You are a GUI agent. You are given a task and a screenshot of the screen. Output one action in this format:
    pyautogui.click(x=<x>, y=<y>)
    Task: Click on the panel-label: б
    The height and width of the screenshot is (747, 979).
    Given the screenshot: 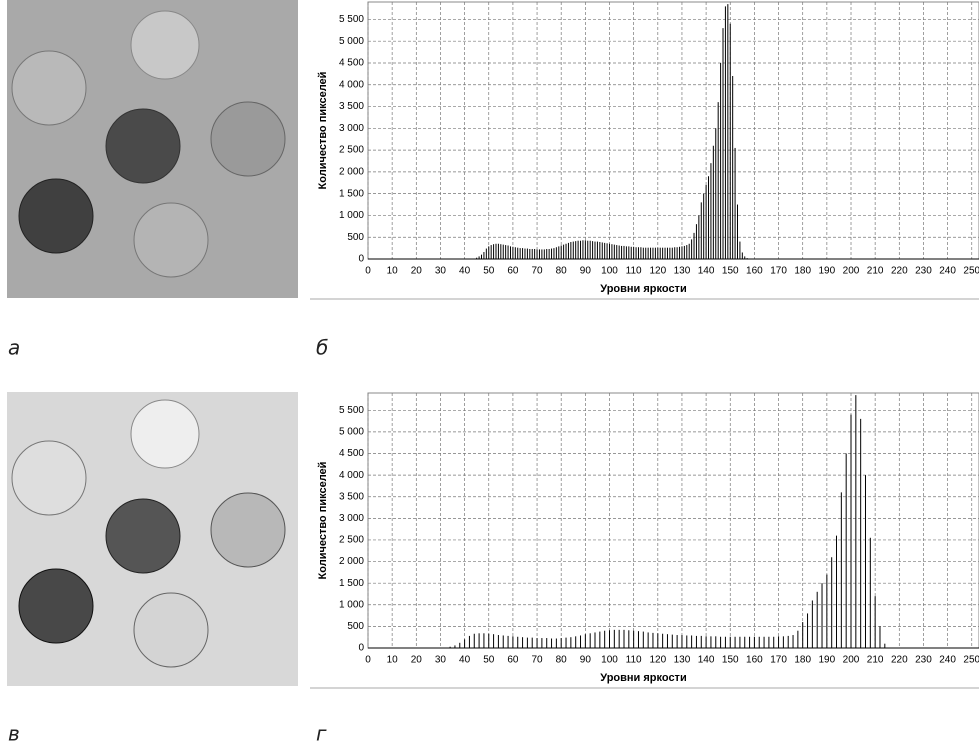 What is the action you would take?
    pyautogui.click(x=322, y=348)
    